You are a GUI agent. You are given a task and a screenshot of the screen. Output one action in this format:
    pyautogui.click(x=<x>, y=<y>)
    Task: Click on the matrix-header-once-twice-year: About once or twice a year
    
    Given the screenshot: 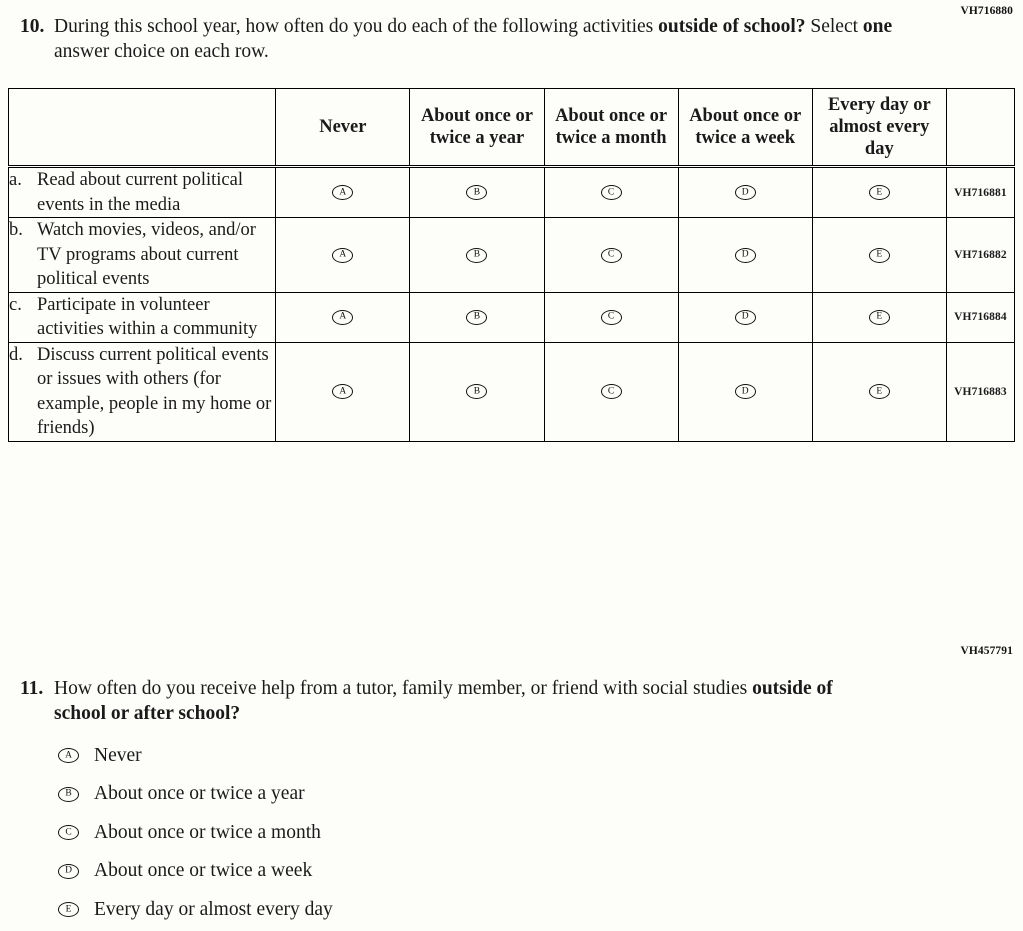 What is the action you would take?
    pyautogui.click(x=477, y=128)
    